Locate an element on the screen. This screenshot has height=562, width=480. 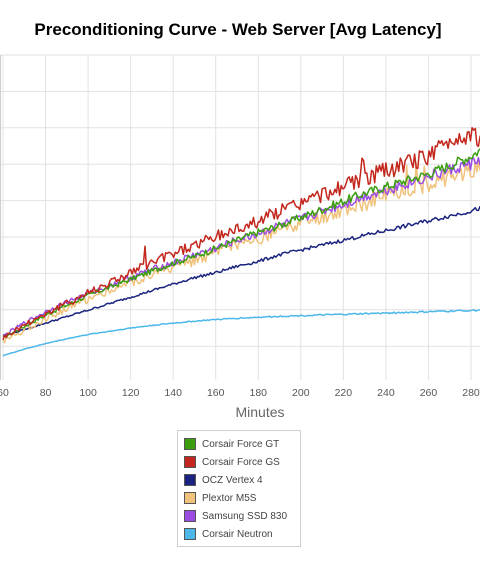
x-tick-label: 240 is located at coordinates (386, 393).